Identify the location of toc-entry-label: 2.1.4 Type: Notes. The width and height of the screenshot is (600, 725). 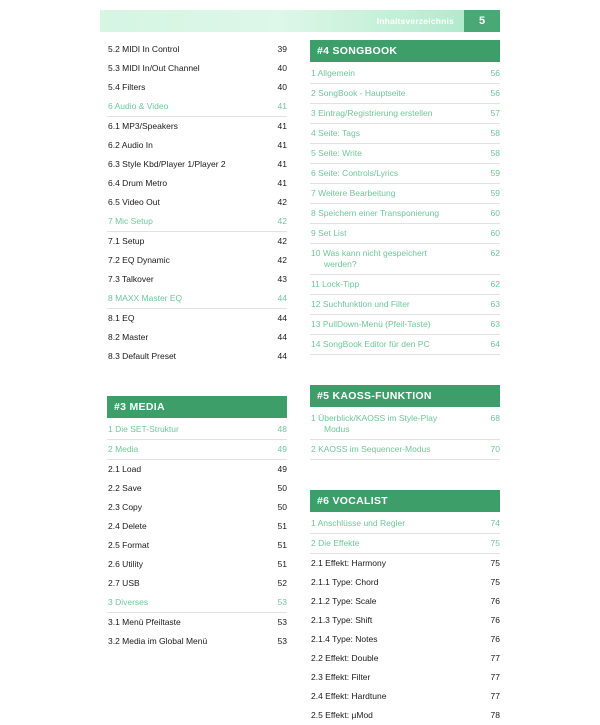
(398, 639).